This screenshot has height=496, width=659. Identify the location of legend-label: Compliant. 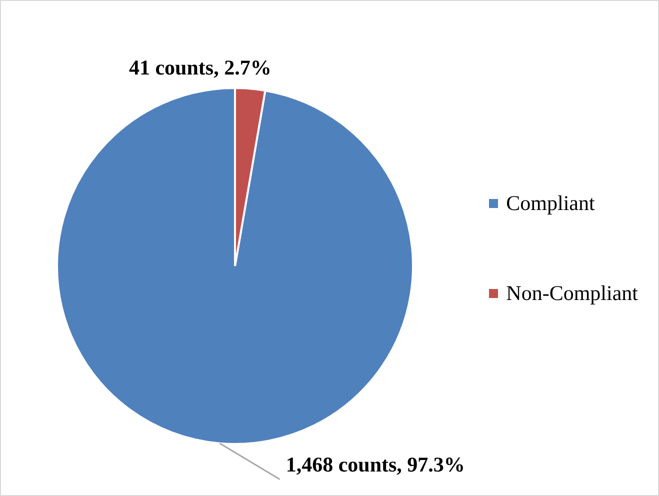
(550, 203).